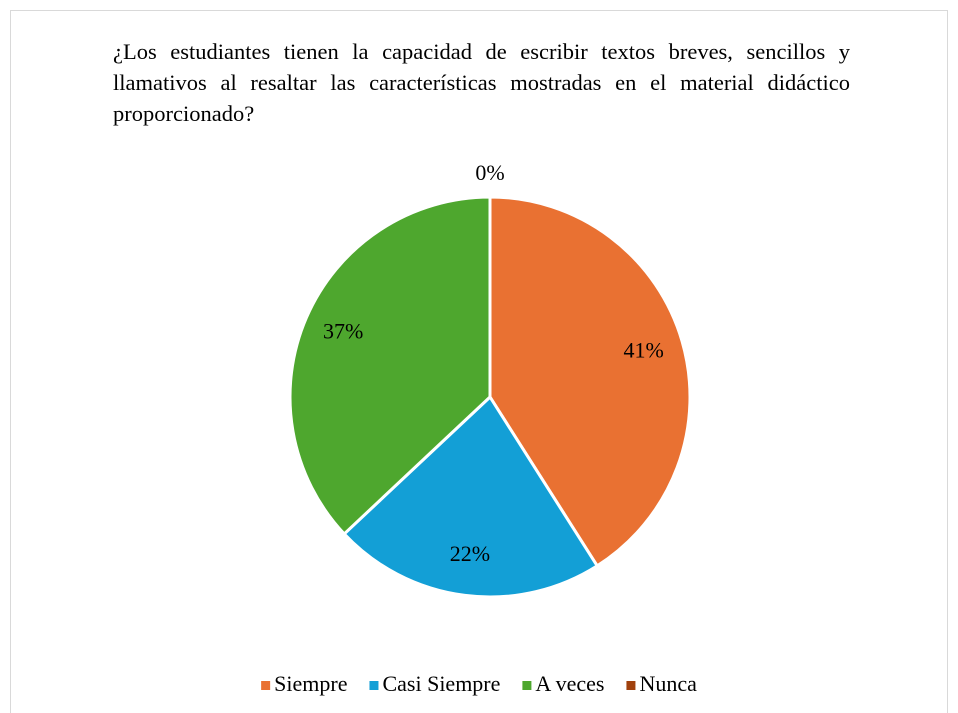 The image size is (958, 713). What do you see at coordinates (343, 331) in the screenshot?
I see `data-label: 37%` at bounding box center [343, 331].